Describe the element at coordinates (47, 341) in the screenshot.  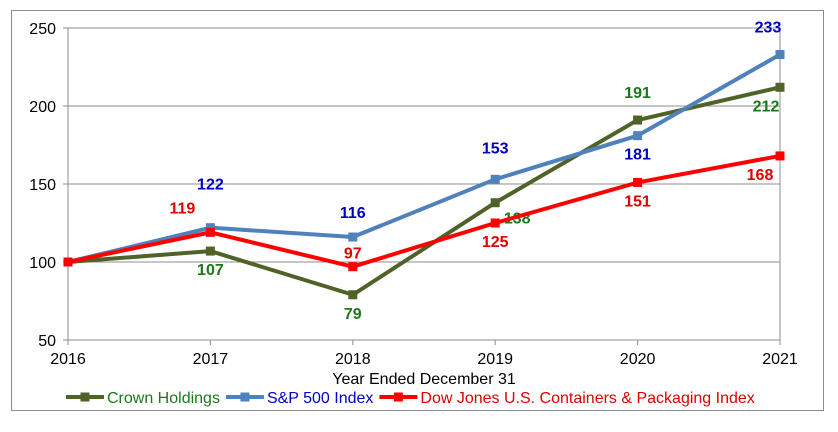
I see `y-tick-label: 50` at that location.